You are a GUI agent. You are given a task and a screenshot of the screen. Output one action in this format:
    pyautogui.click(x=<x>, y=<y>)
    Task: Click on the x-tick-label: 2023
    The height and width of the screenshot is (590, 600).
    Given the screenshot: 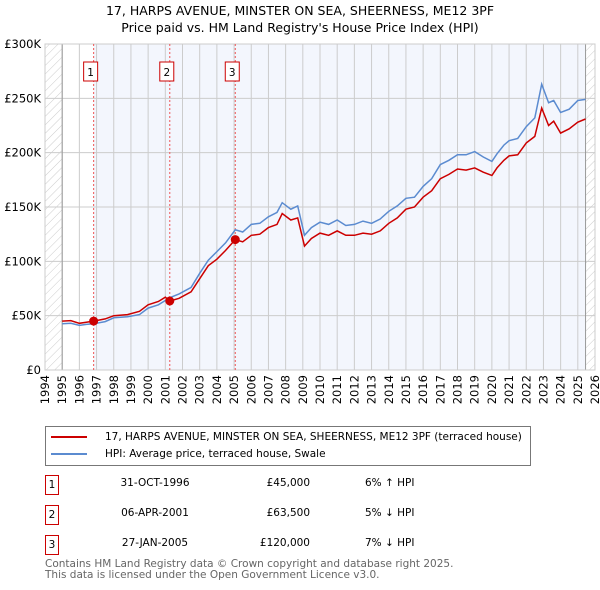 What is the action you would take?
    pyautogui.click(x=543, y=389)
    